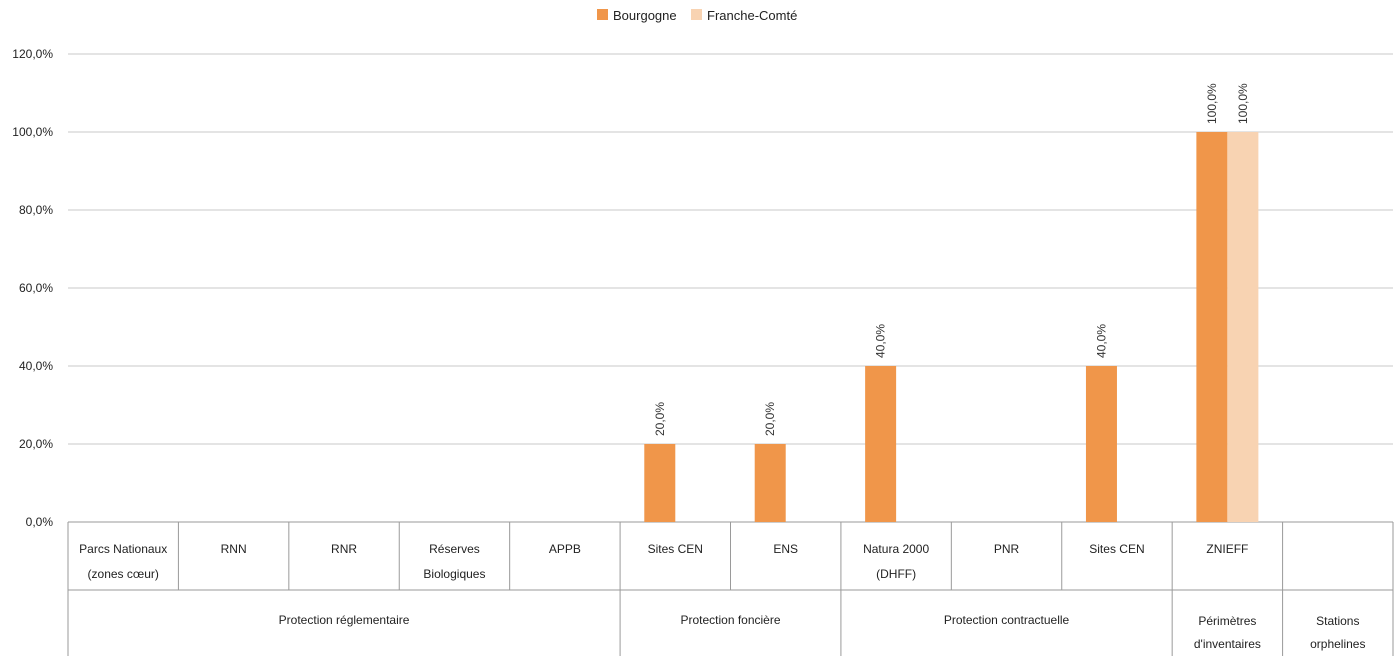 The image size is (1399, 656). What do you see at coordinates (344, 620) in the screenshot?
I see `group-label: Protection réglementaire` at bounding box center [344, 620].